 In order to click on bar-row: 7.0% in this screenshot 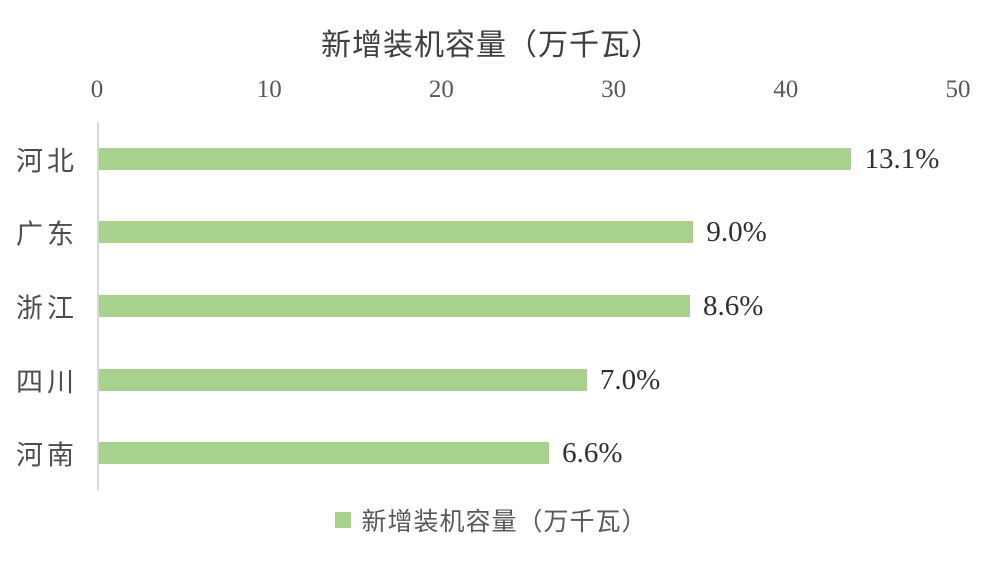, I will do `click(528, 379)`.